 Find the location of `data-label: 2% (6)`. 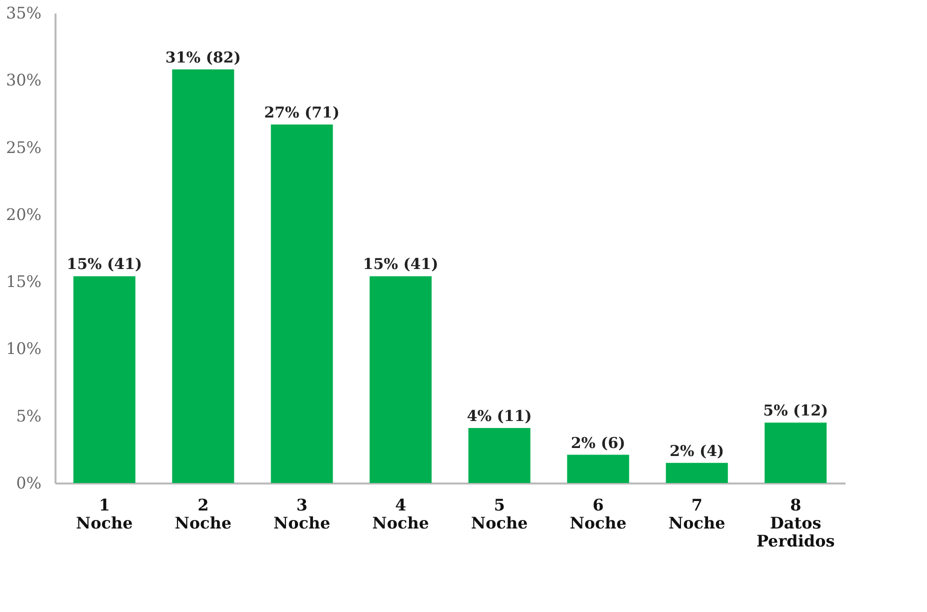

data-label: 2% (6) is located at coordinates (598, 443).